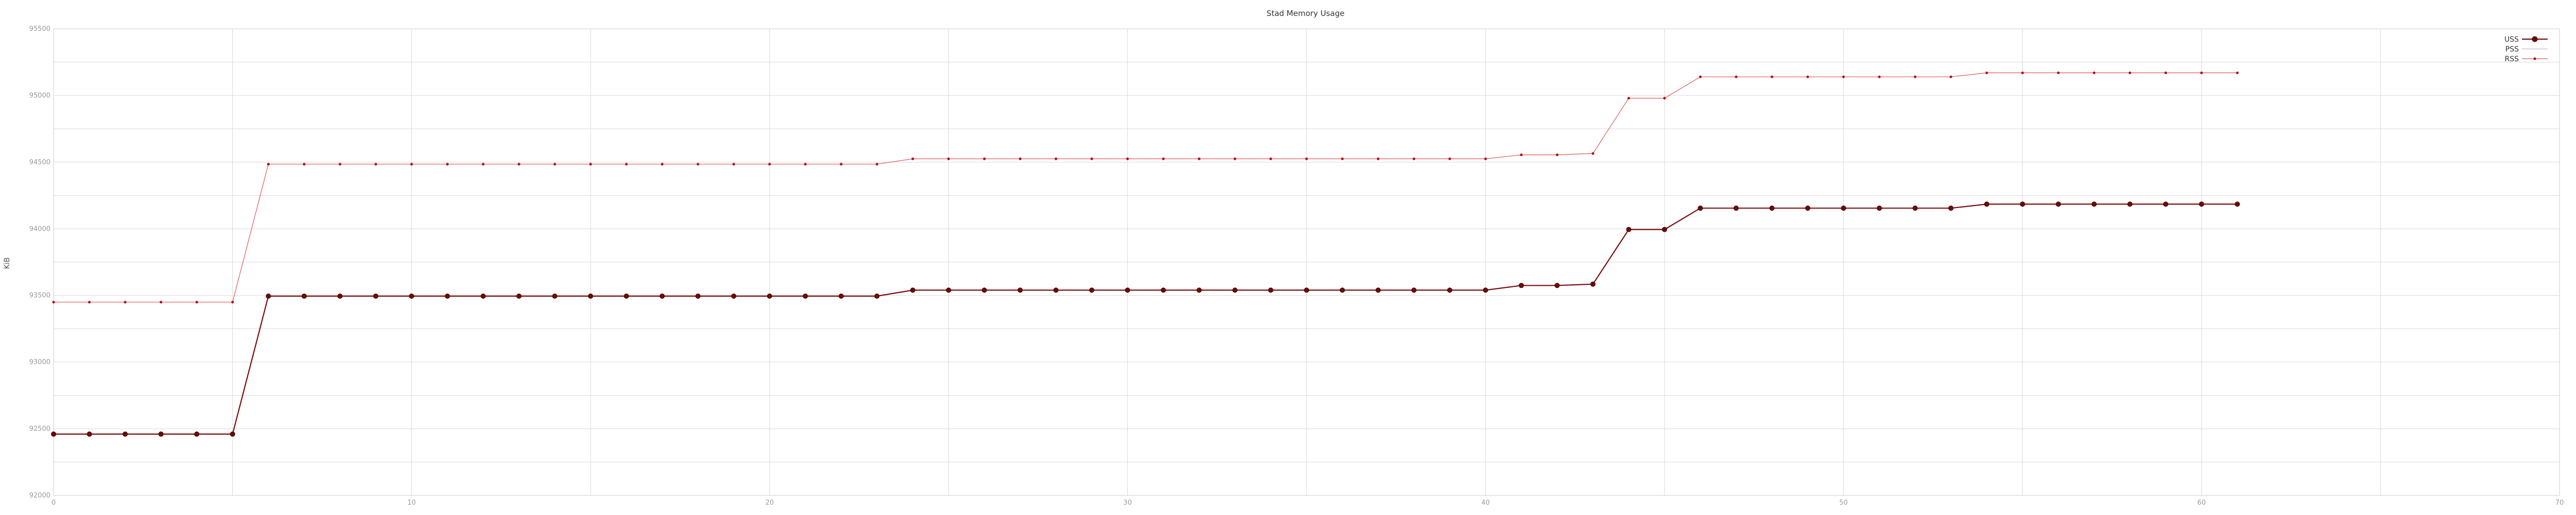 This screenshot has width=2576, height=515. What do you see at coordinates (2526, 40) in the screenshot?
I see `legend-item-uss: USS` at bounding box center [2526, 40].